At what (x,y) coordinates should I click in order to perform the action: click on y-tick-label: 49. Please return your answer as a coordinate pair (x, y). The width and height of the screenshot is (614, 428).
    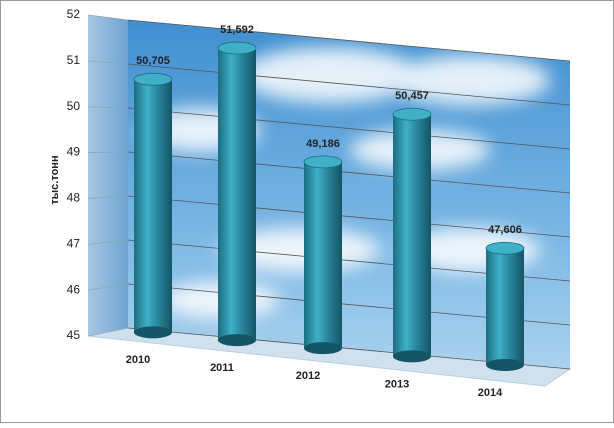
    Looking at the image, I should click on (74, 152).